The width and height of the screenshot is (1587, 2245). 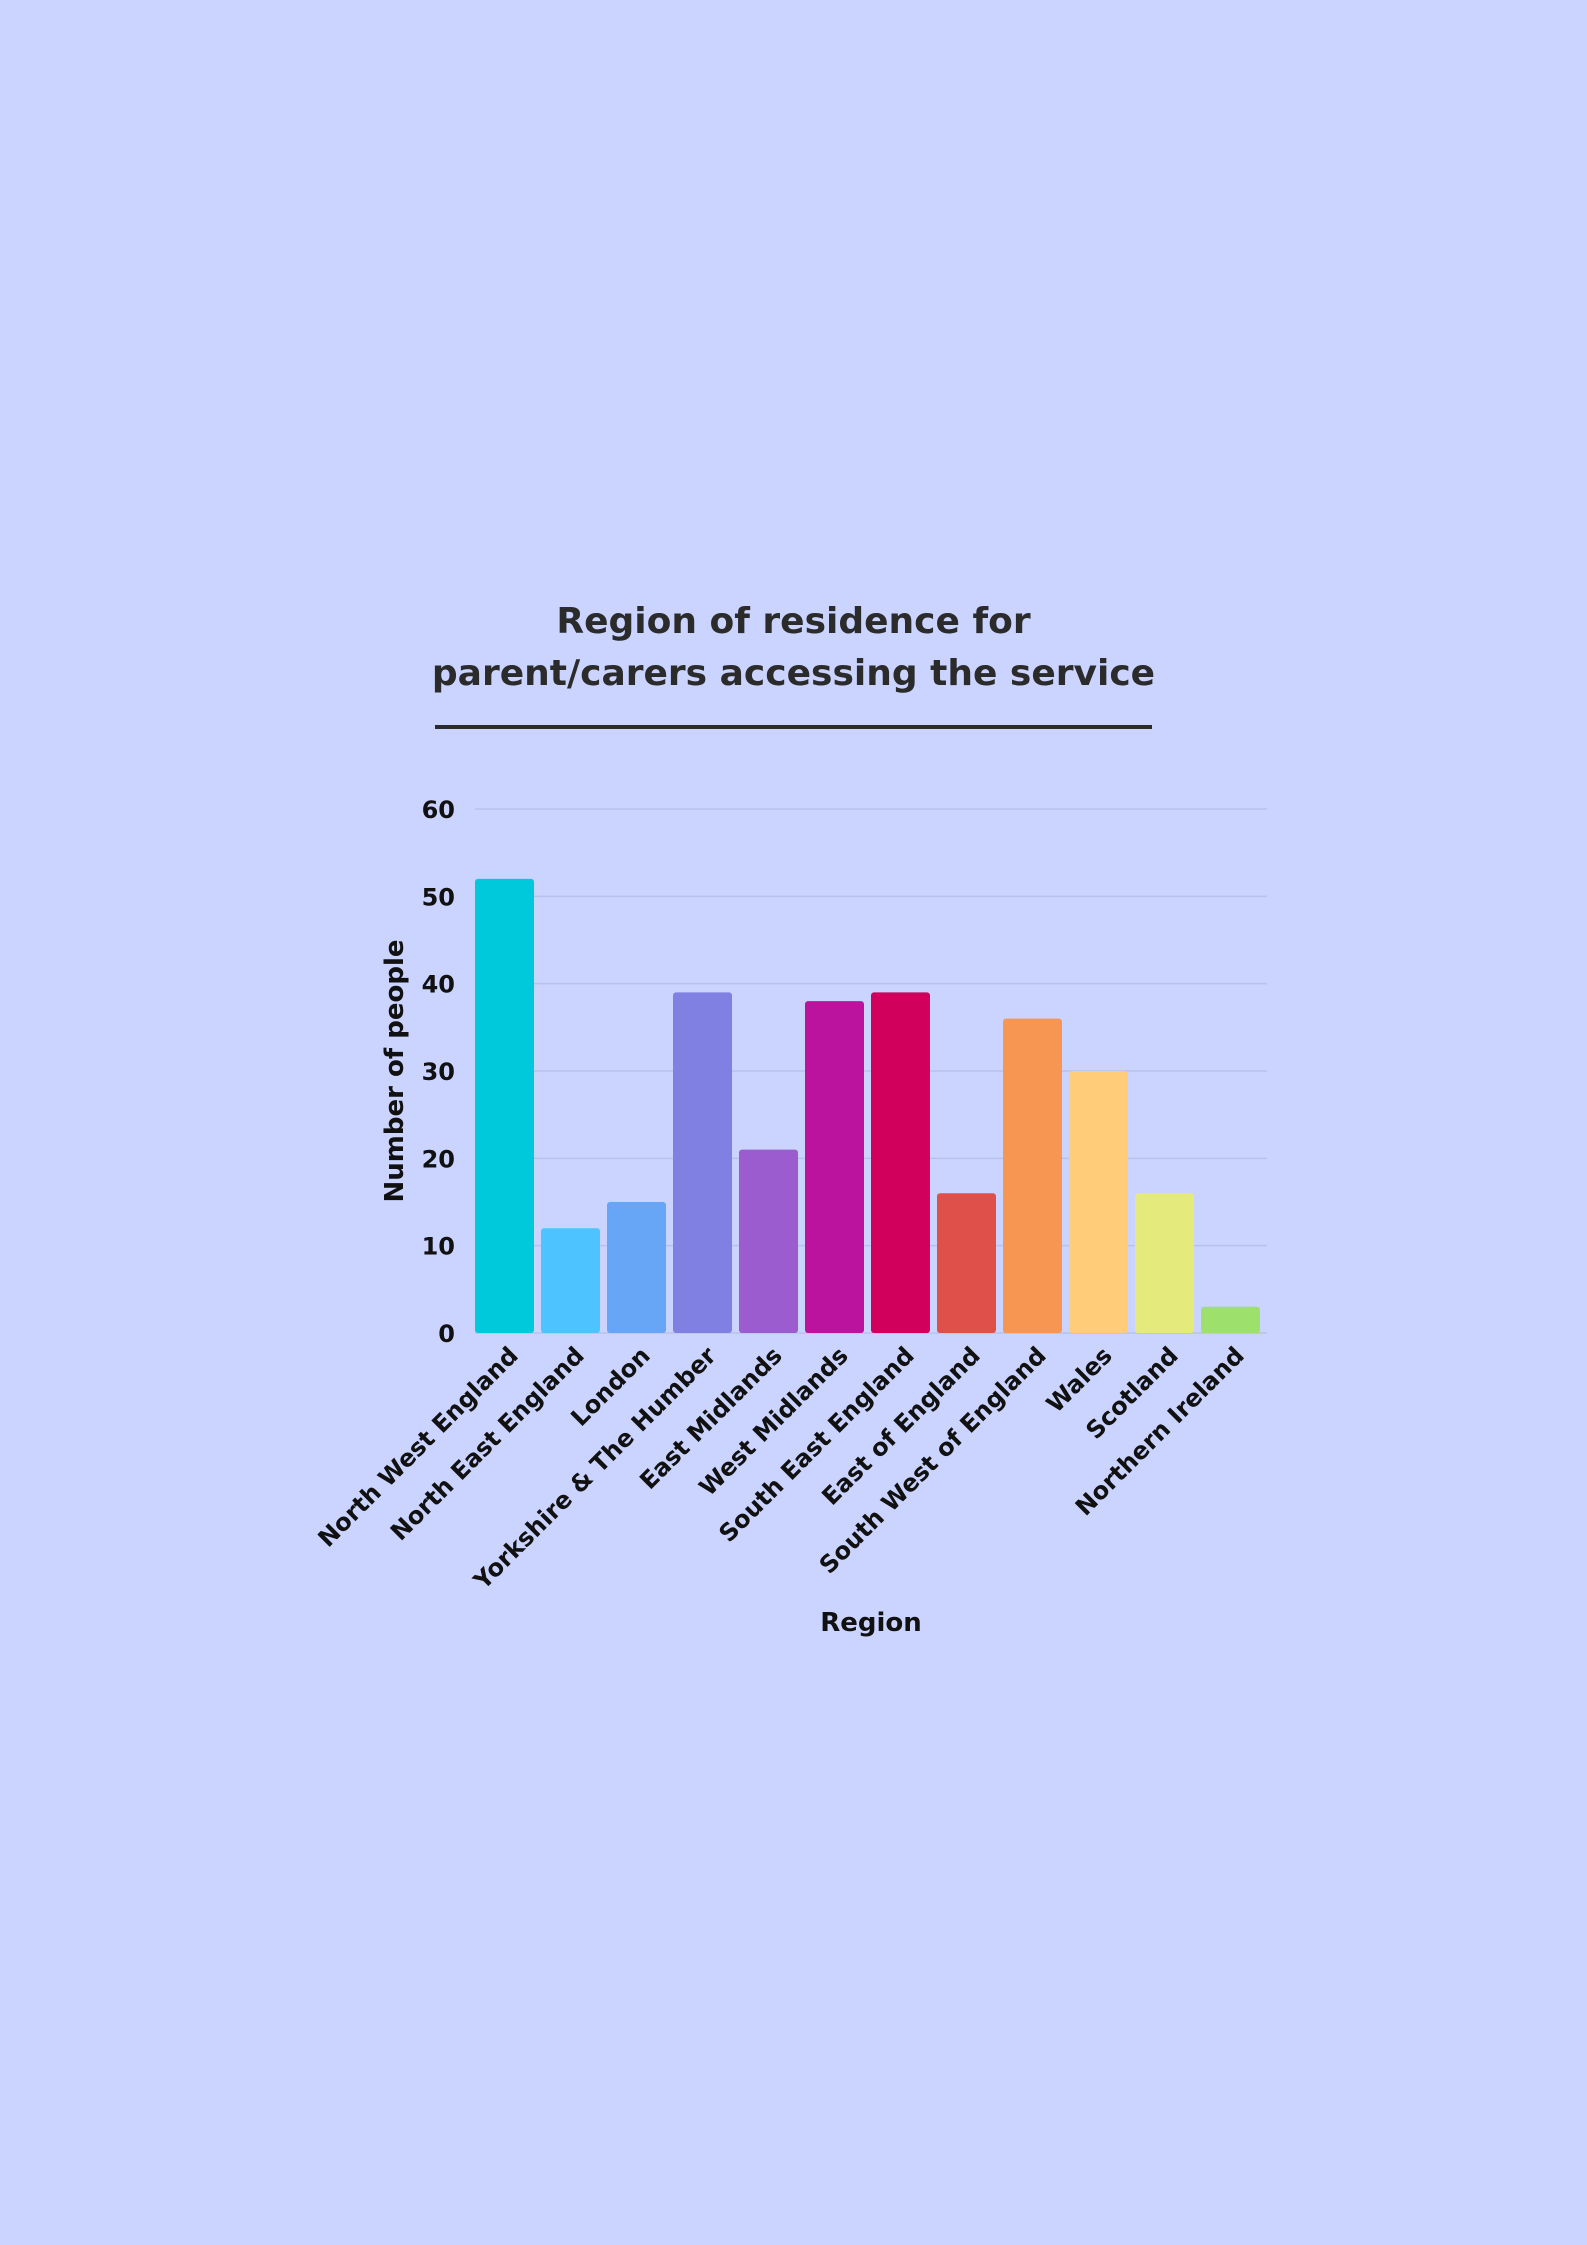 What do you see at coordinates (438, 810) in the screenshot?
I see `y-tick-label: 60` at bounding box center [438, 810].